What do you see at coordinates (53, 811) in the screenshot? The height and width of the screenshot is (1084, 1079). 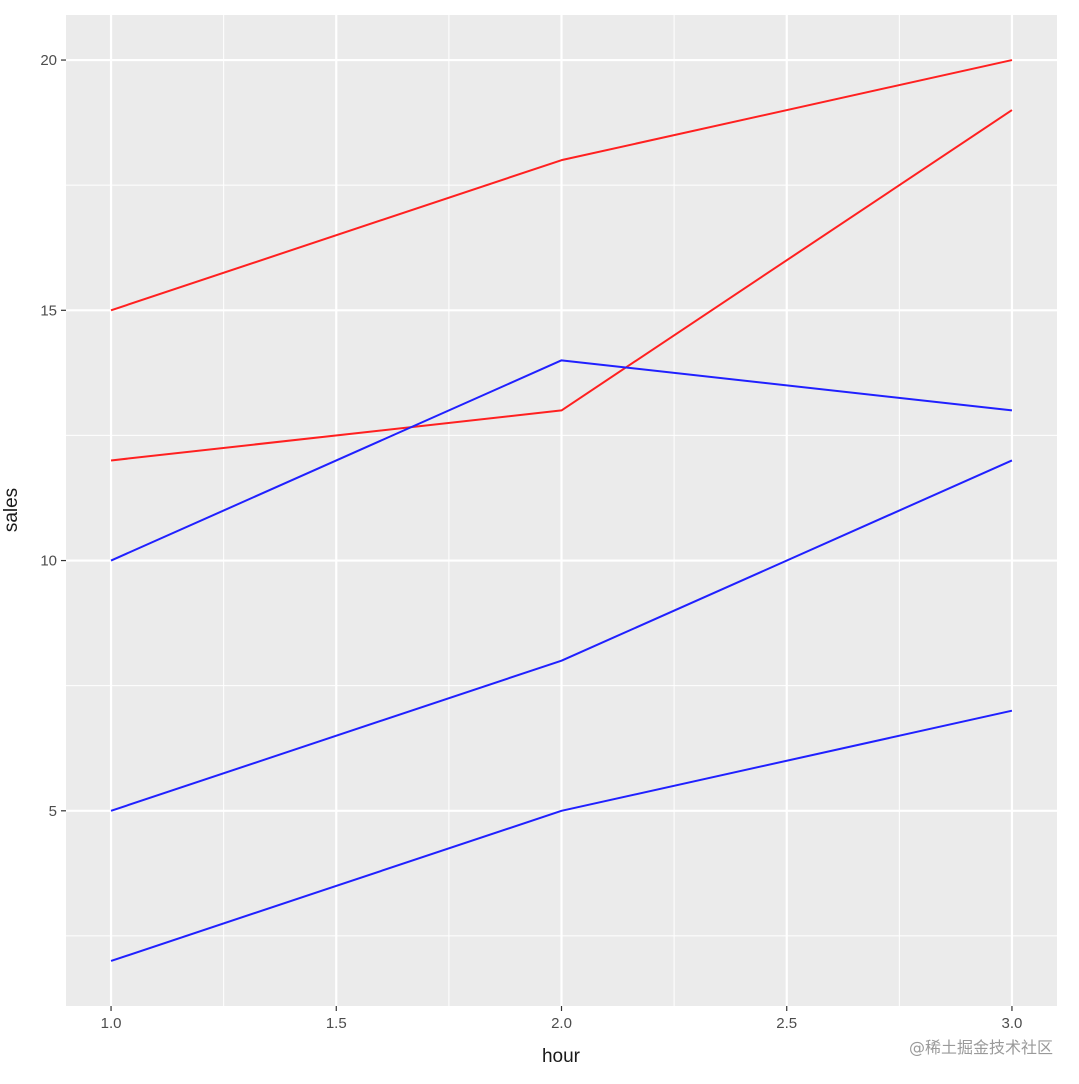 I see `y-tick-label: 5` at bounding box center [53, 811].